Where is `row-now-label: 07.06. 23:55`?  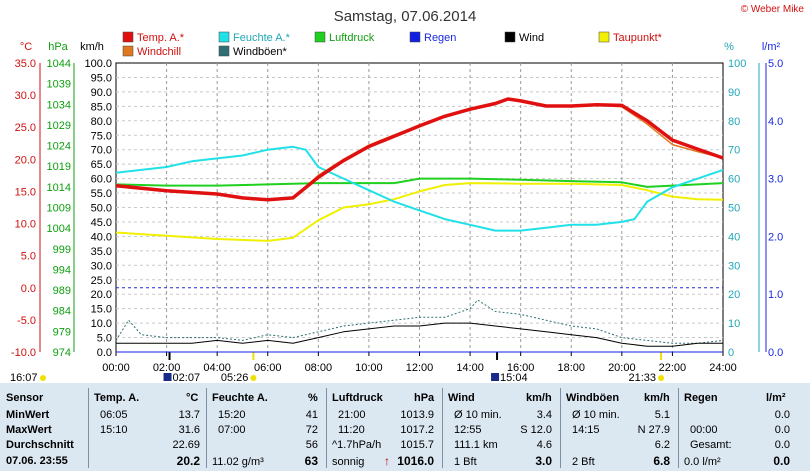 row-now-label: 07.06. 23:55 is located at coordinates (37, 461).